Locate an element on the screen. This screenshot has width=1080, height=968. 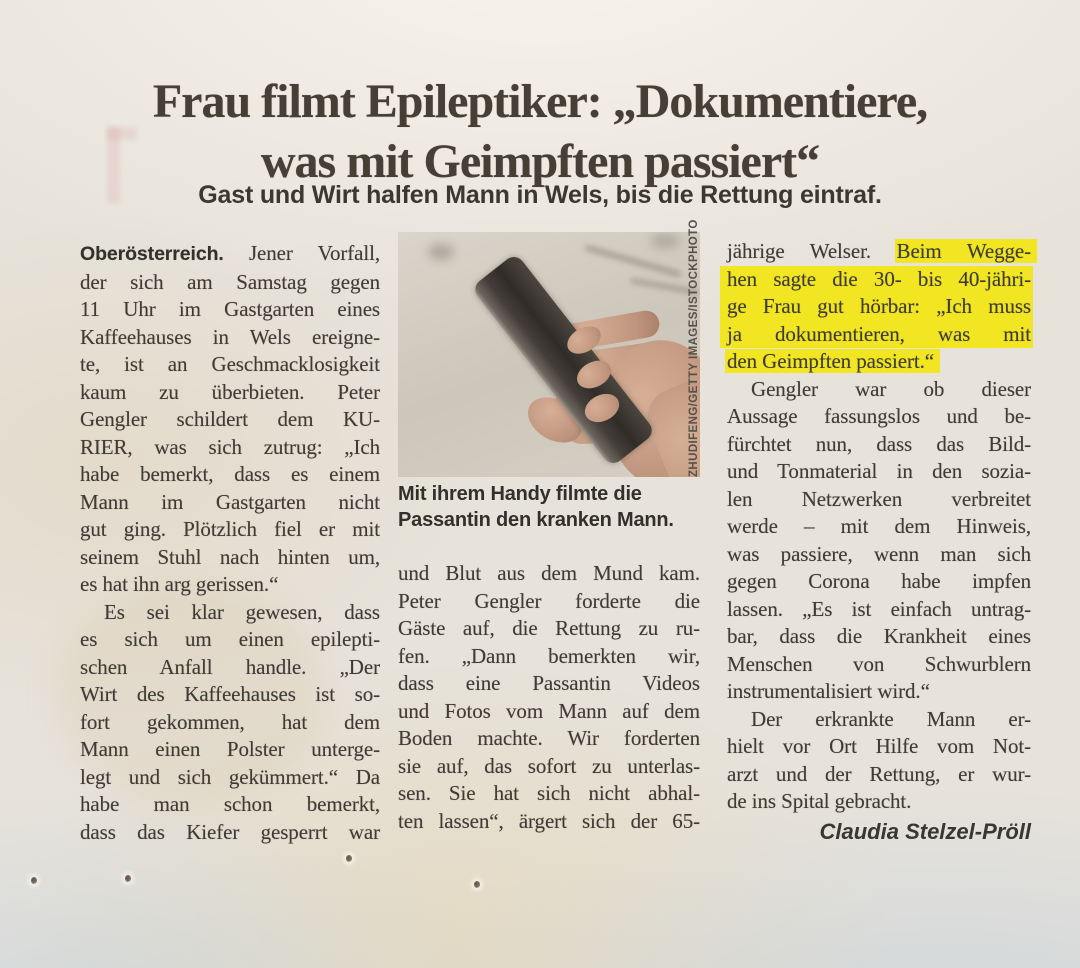
article-line: Menschen von Schwurblern is located at coordinates (879, 665).